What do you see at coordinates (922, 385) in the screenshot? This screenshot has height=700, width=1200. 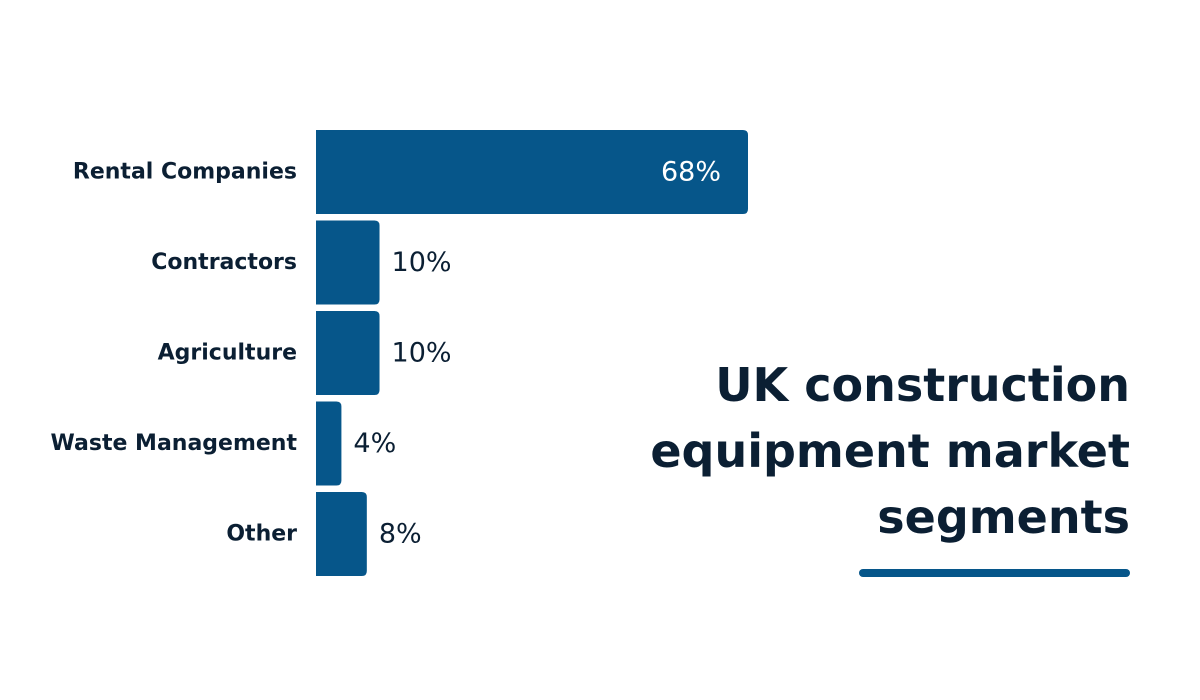 I see `title-line-1: UK construction` at bounding box center [922, 385].